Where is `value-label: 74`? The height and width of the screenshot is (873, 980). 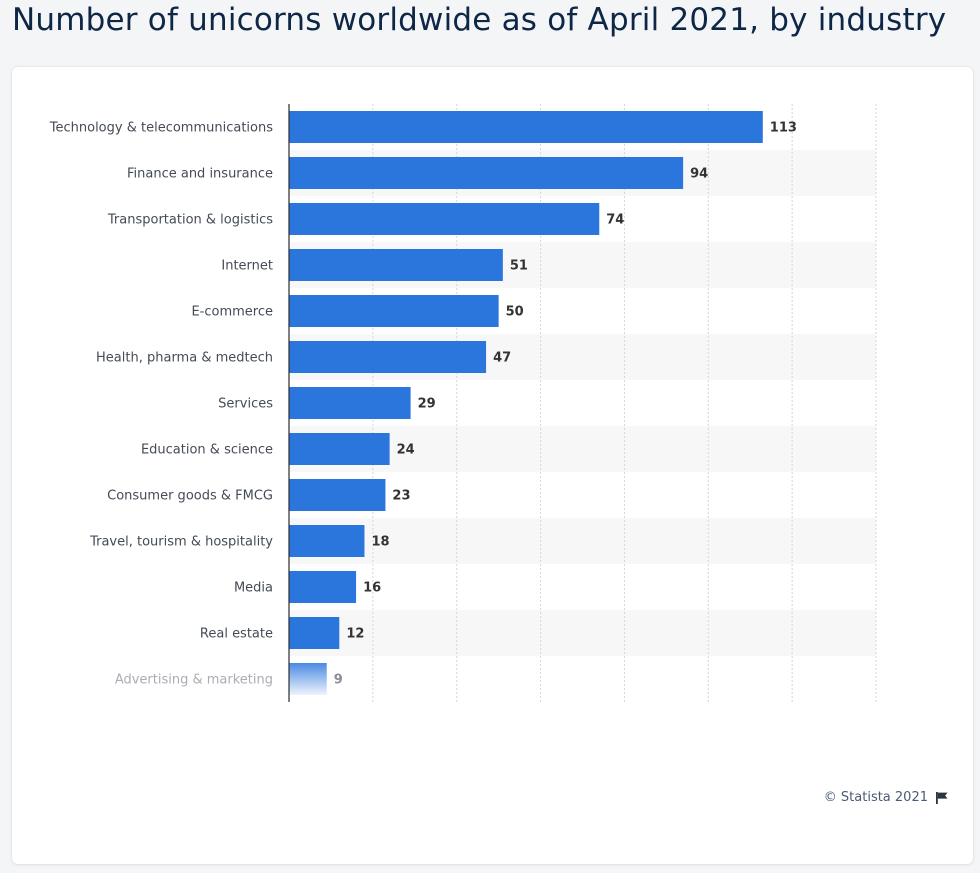 value-label: 74 is located at coordinates (615, 220).